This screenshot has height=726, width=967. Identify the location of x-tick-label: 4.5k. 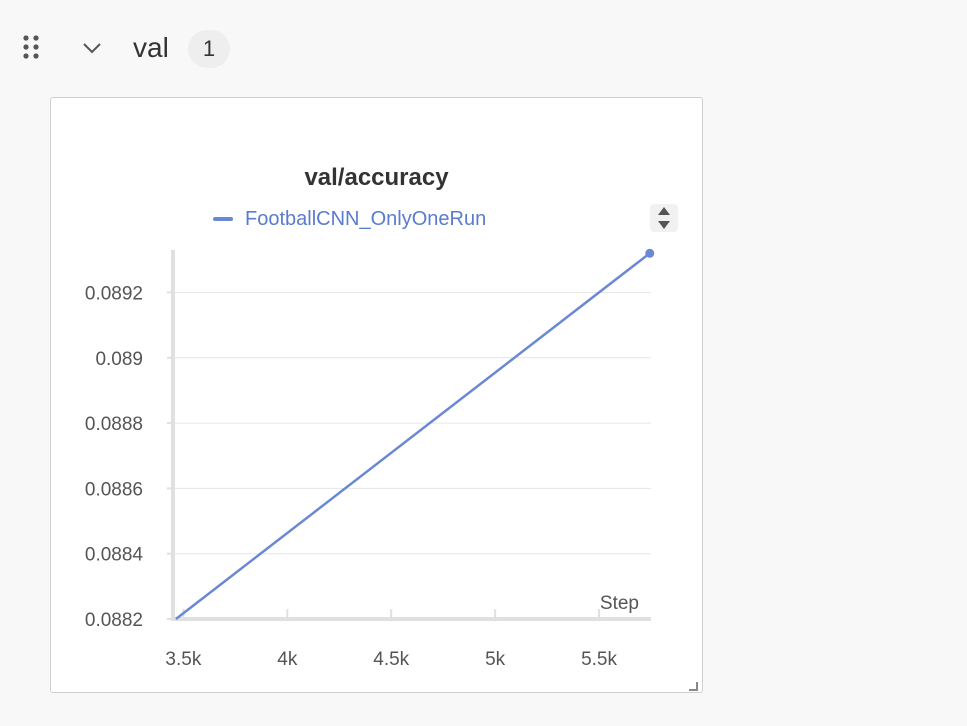
(391, 659).